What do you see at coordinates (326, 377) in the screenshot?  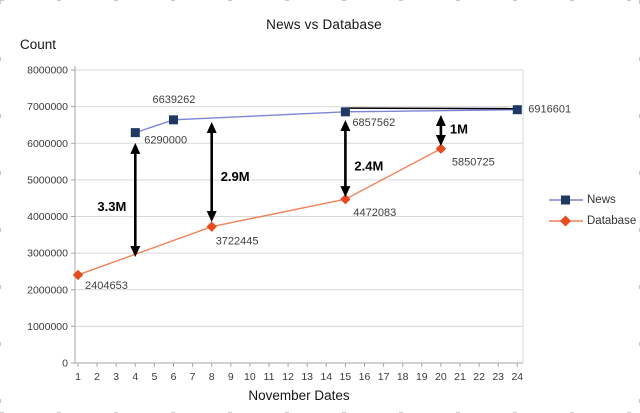 I see `x-tick-label: 14` at bounding box center [326, 377].